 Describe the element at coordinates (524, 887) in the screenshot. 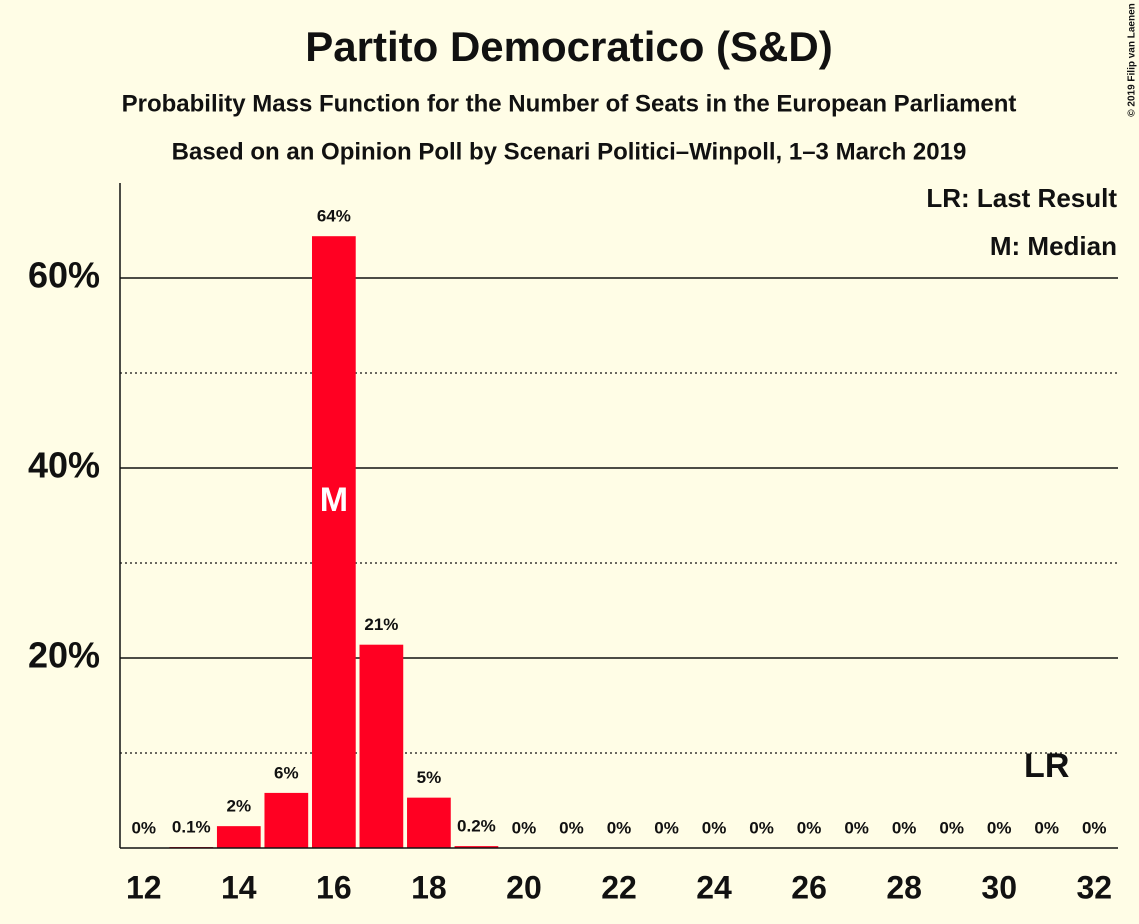

I see `x-tick-label: 20` at that location.